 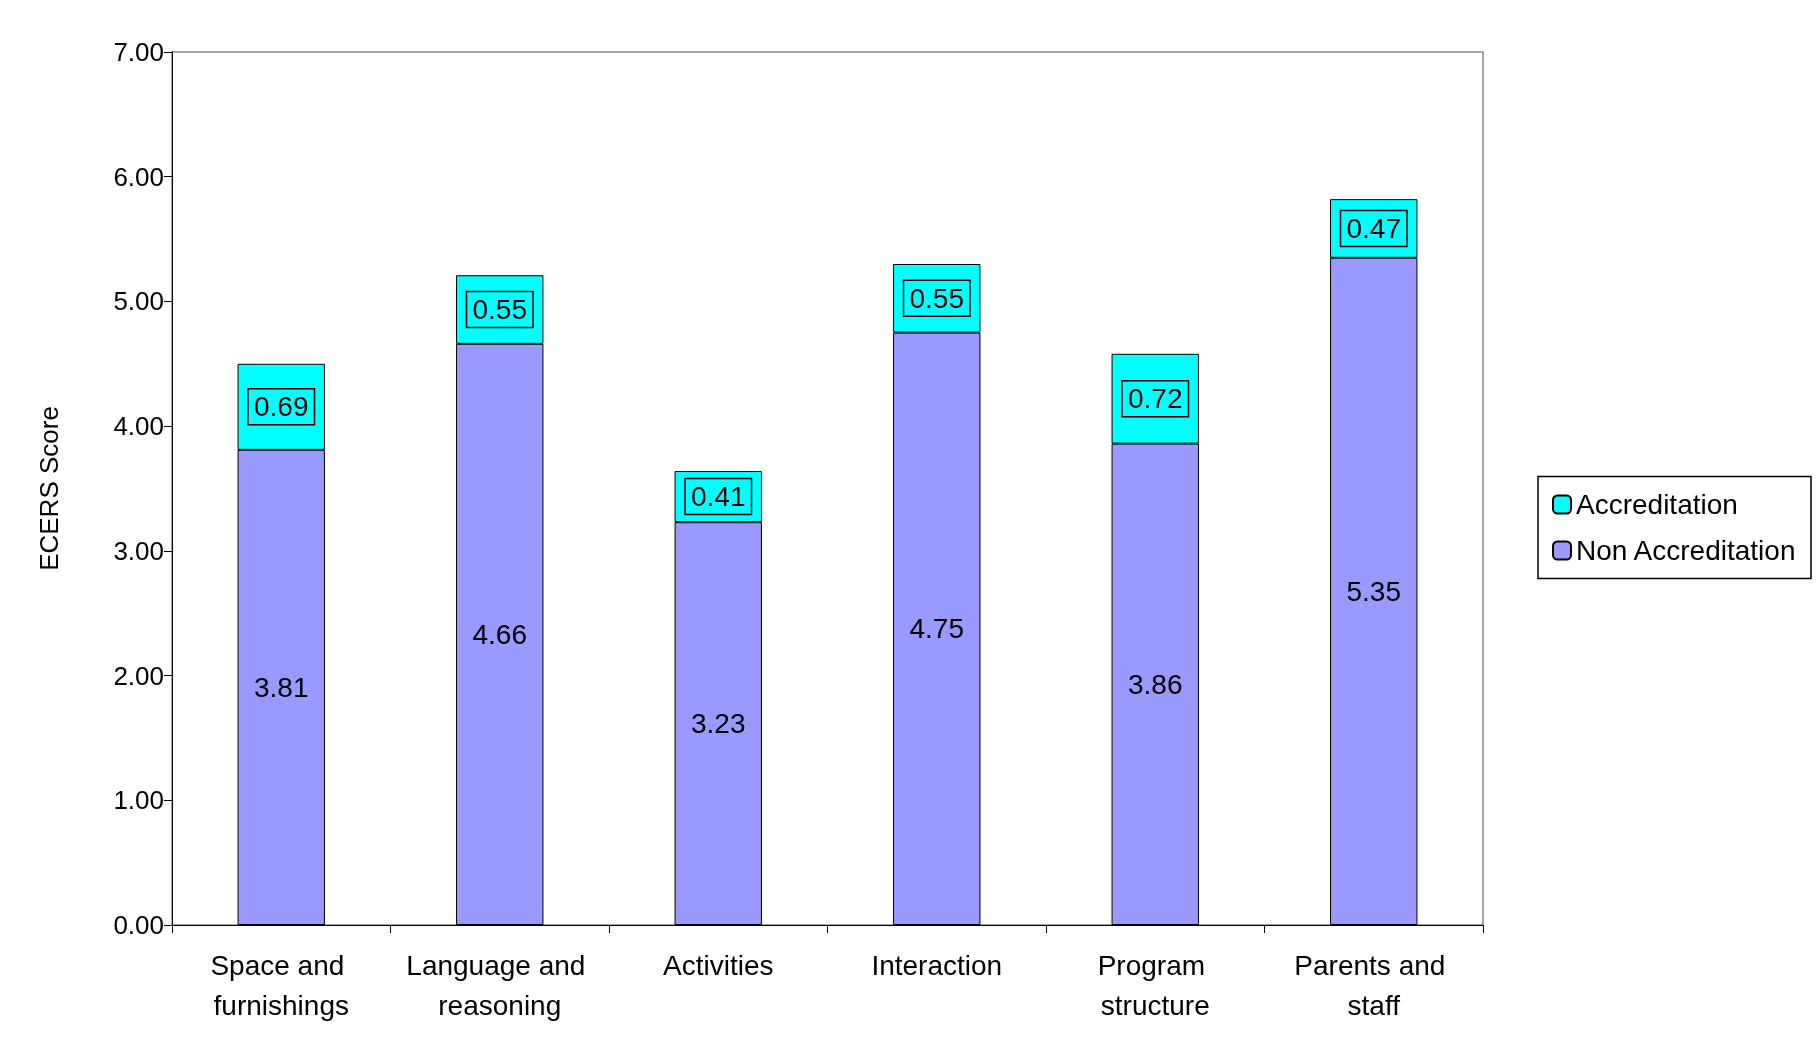 I want to click on data-label: 3.23, so click(x=718, y=724).